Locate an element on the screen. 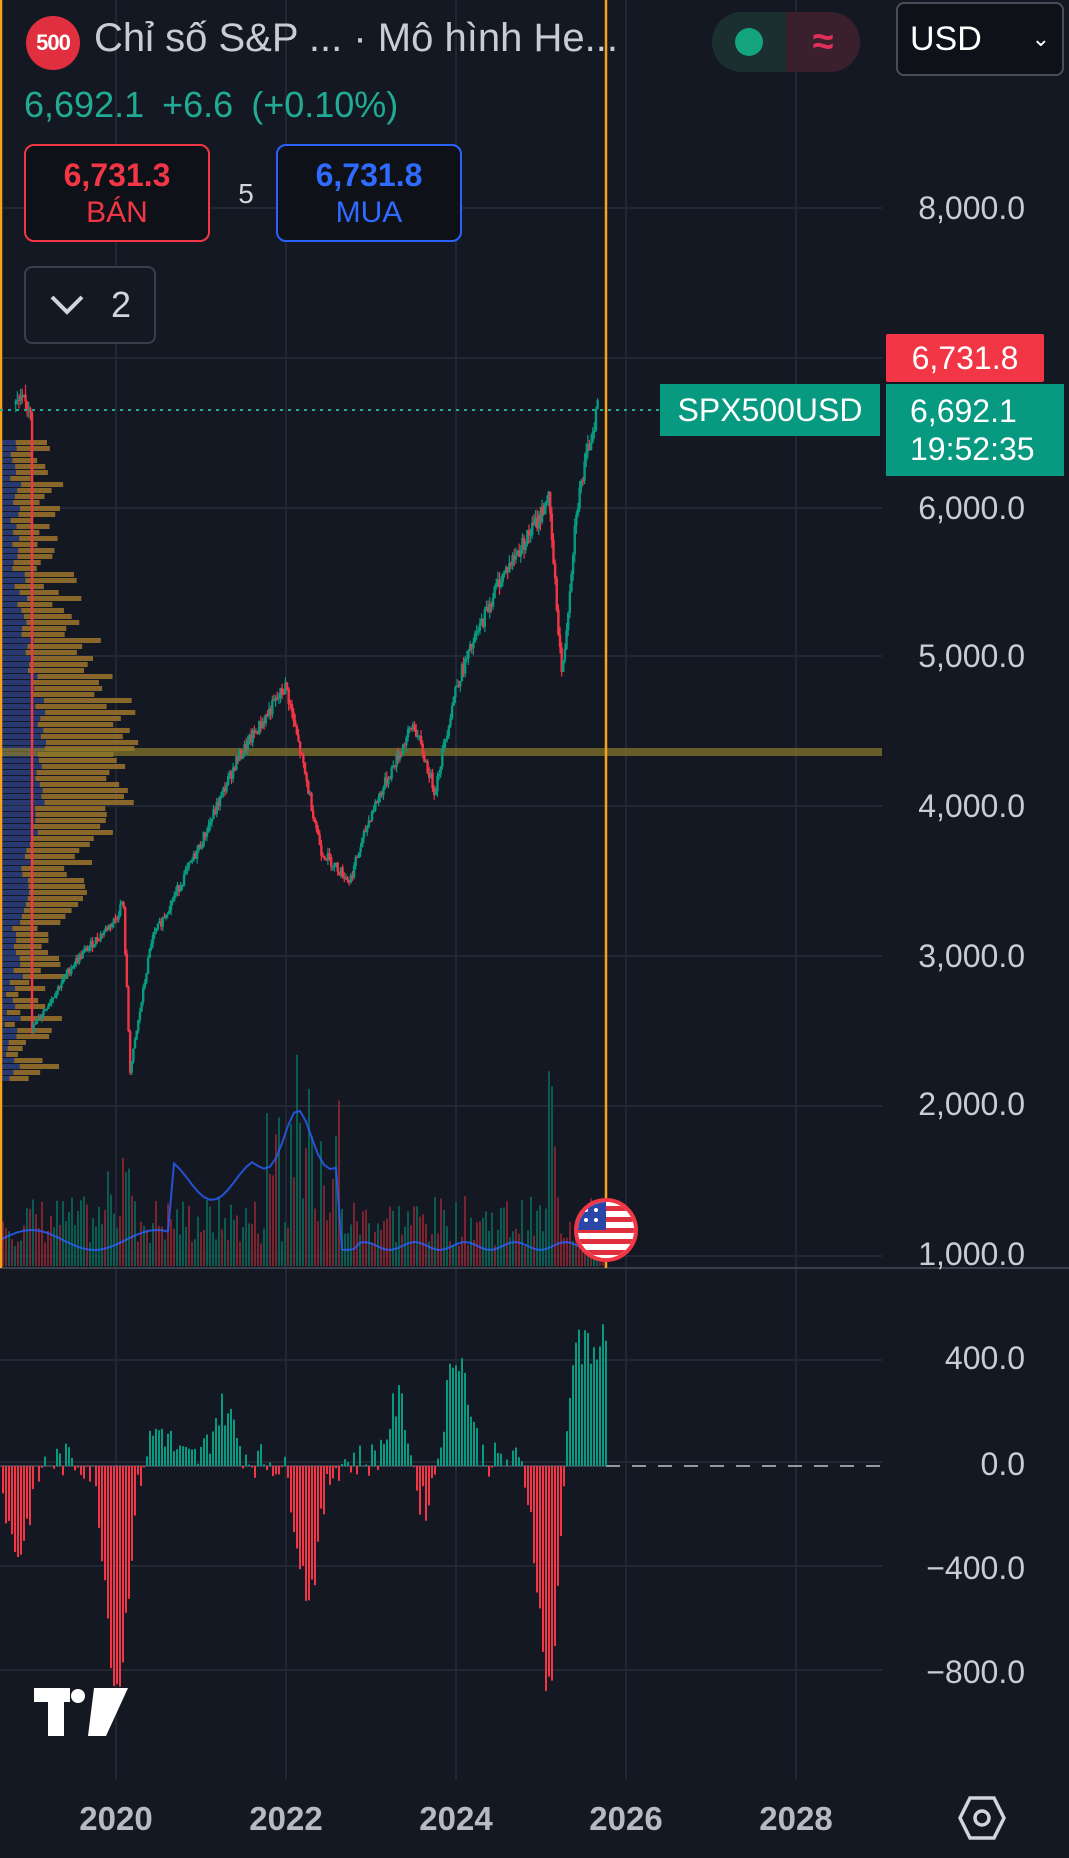 The height and width of the screenshot is (1858, 1069). settings-hex-icon is located at coordinates (982, 1820).